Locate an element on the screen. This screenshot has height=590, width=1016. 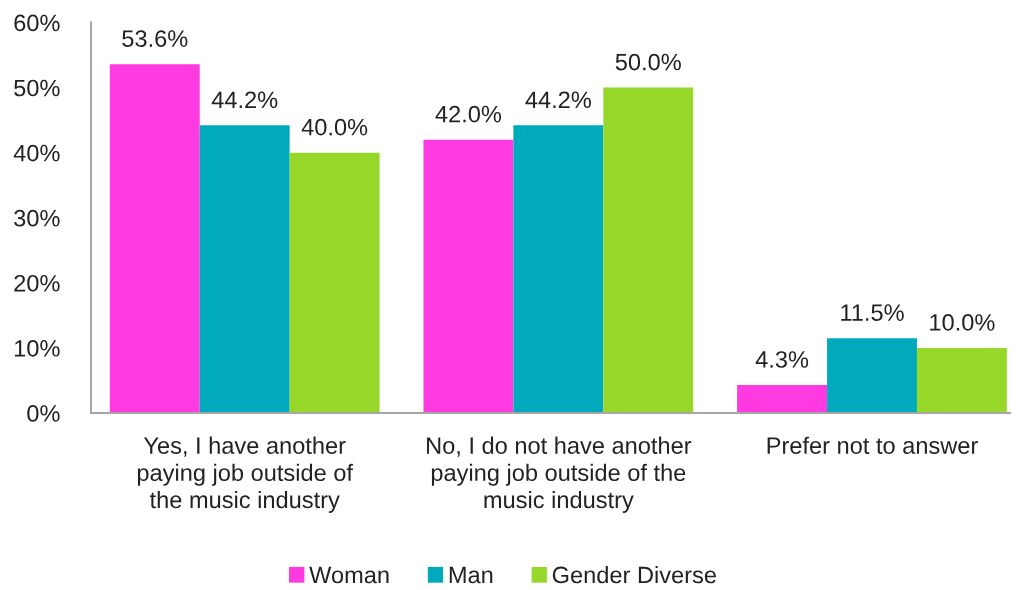
x-tick-label: Prefer not to answer is located at coordinates (872, 445).